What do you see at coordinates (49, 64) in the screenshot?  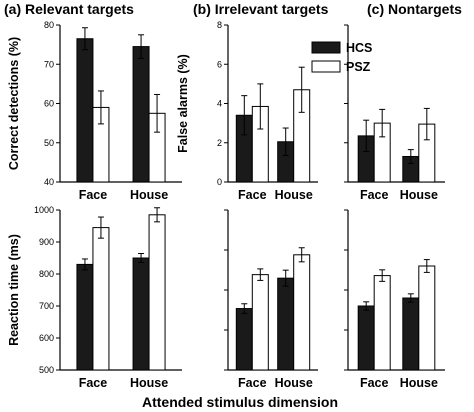 I see `y-tick-label: 70` at bounding box center [49, 64].